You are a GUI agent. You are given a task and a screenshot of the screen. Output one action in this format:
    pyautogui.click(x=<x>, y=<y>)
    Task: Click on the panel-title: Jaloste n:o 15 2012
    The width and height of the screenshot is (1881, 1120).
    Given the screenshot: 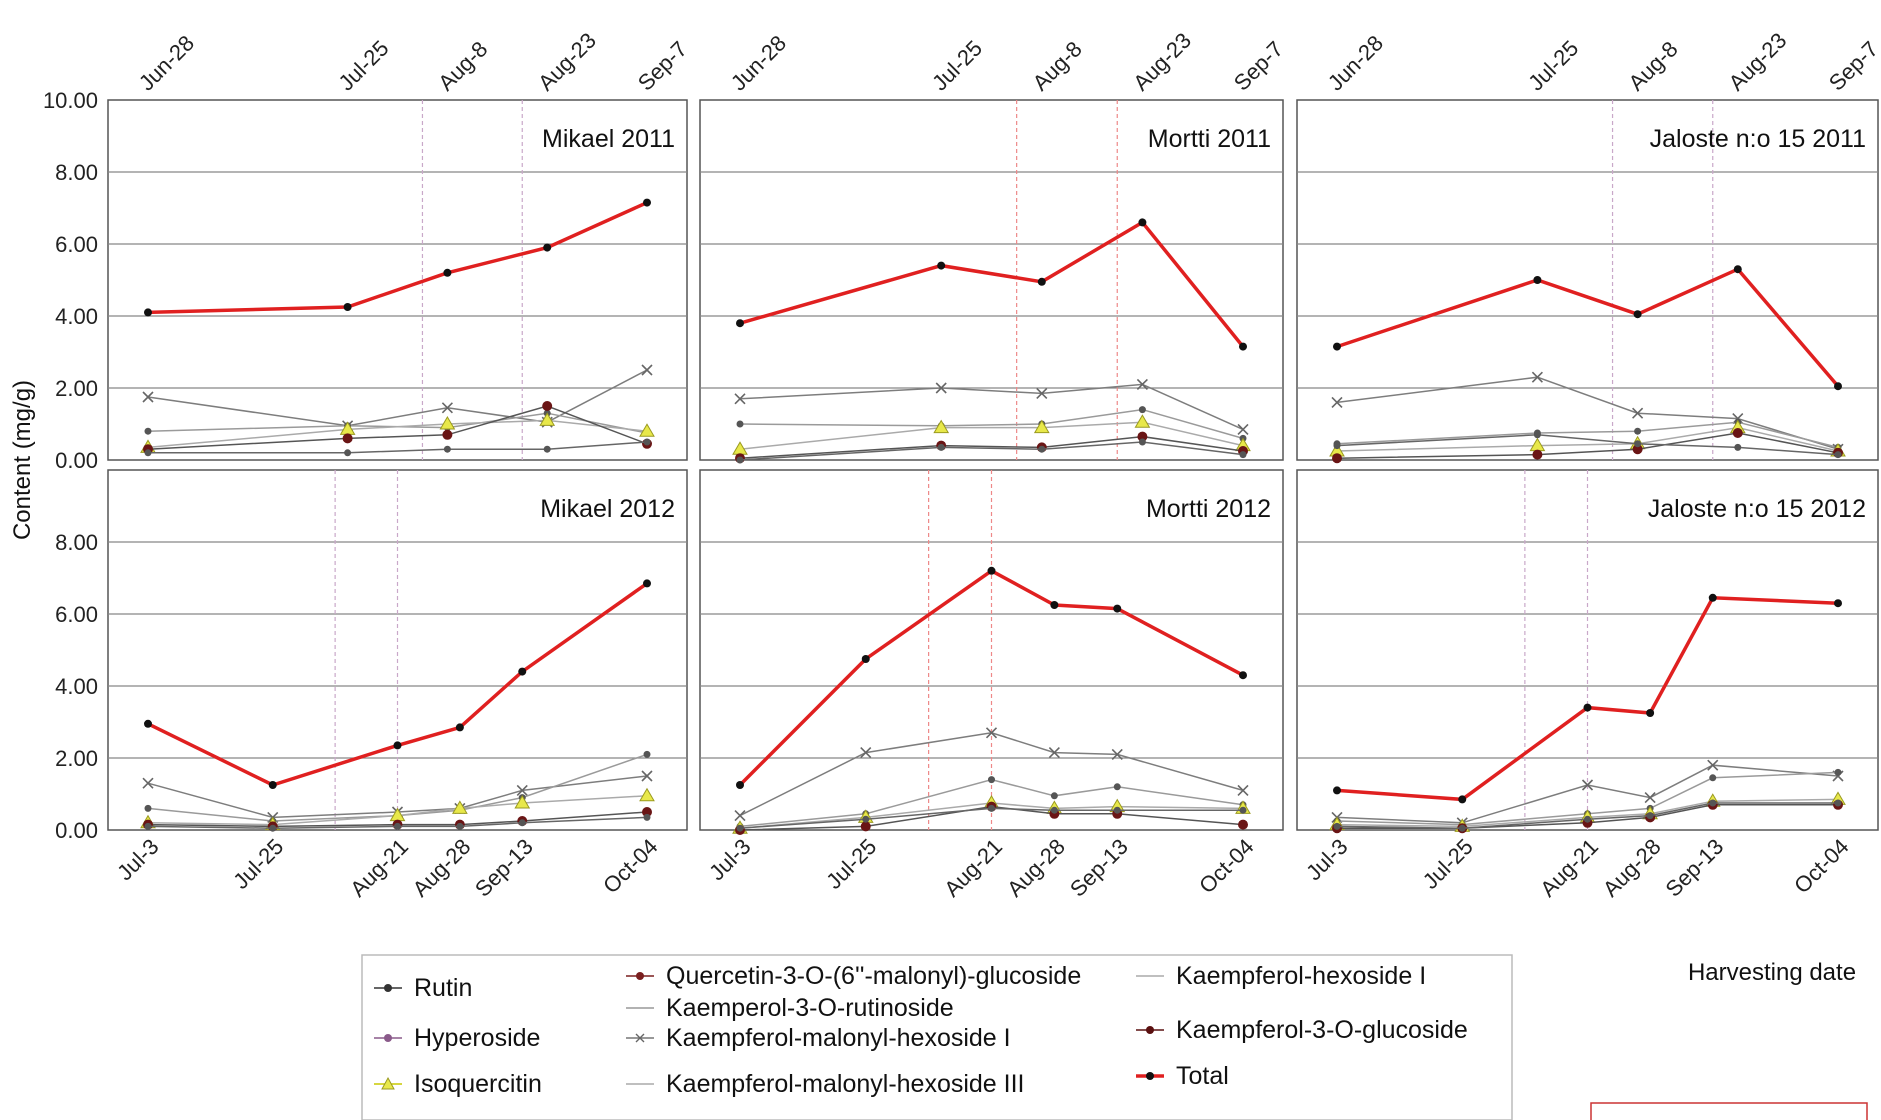 What is the action you would take?
    pyautogui.click(x=1757, y=509)
    